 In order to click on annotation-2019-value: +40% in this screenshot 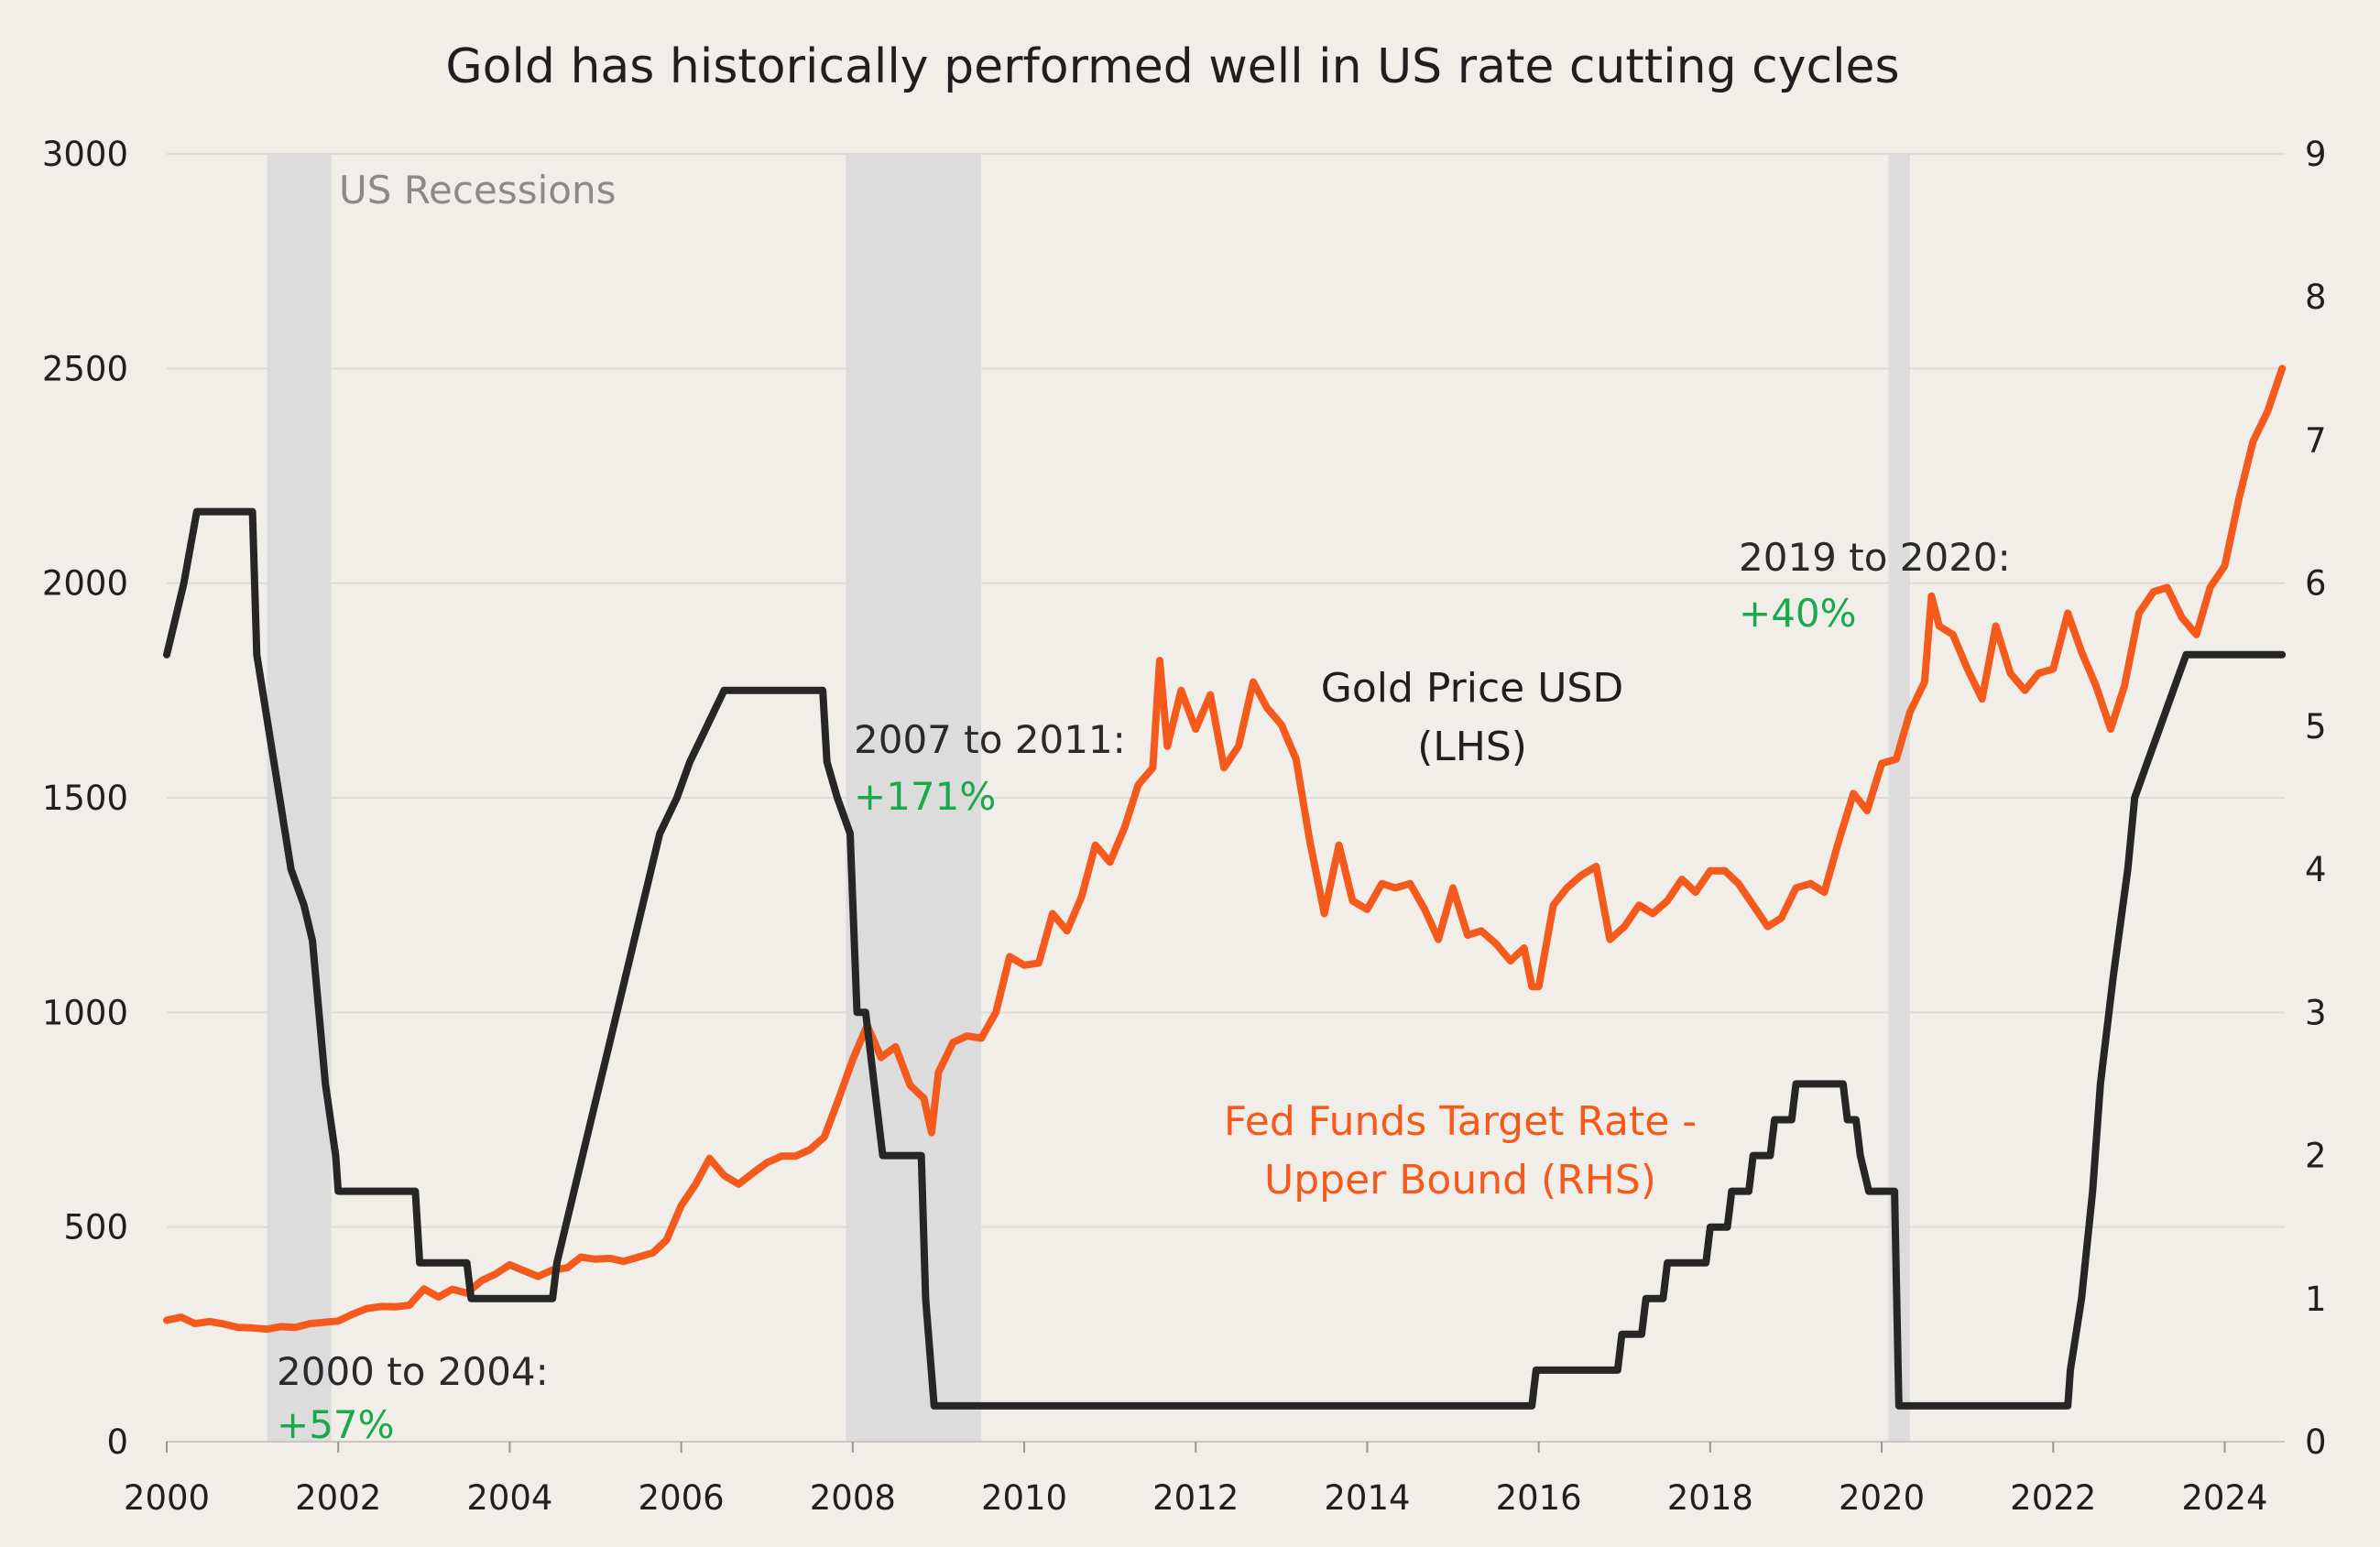, I will do `click(1798, 613)`.